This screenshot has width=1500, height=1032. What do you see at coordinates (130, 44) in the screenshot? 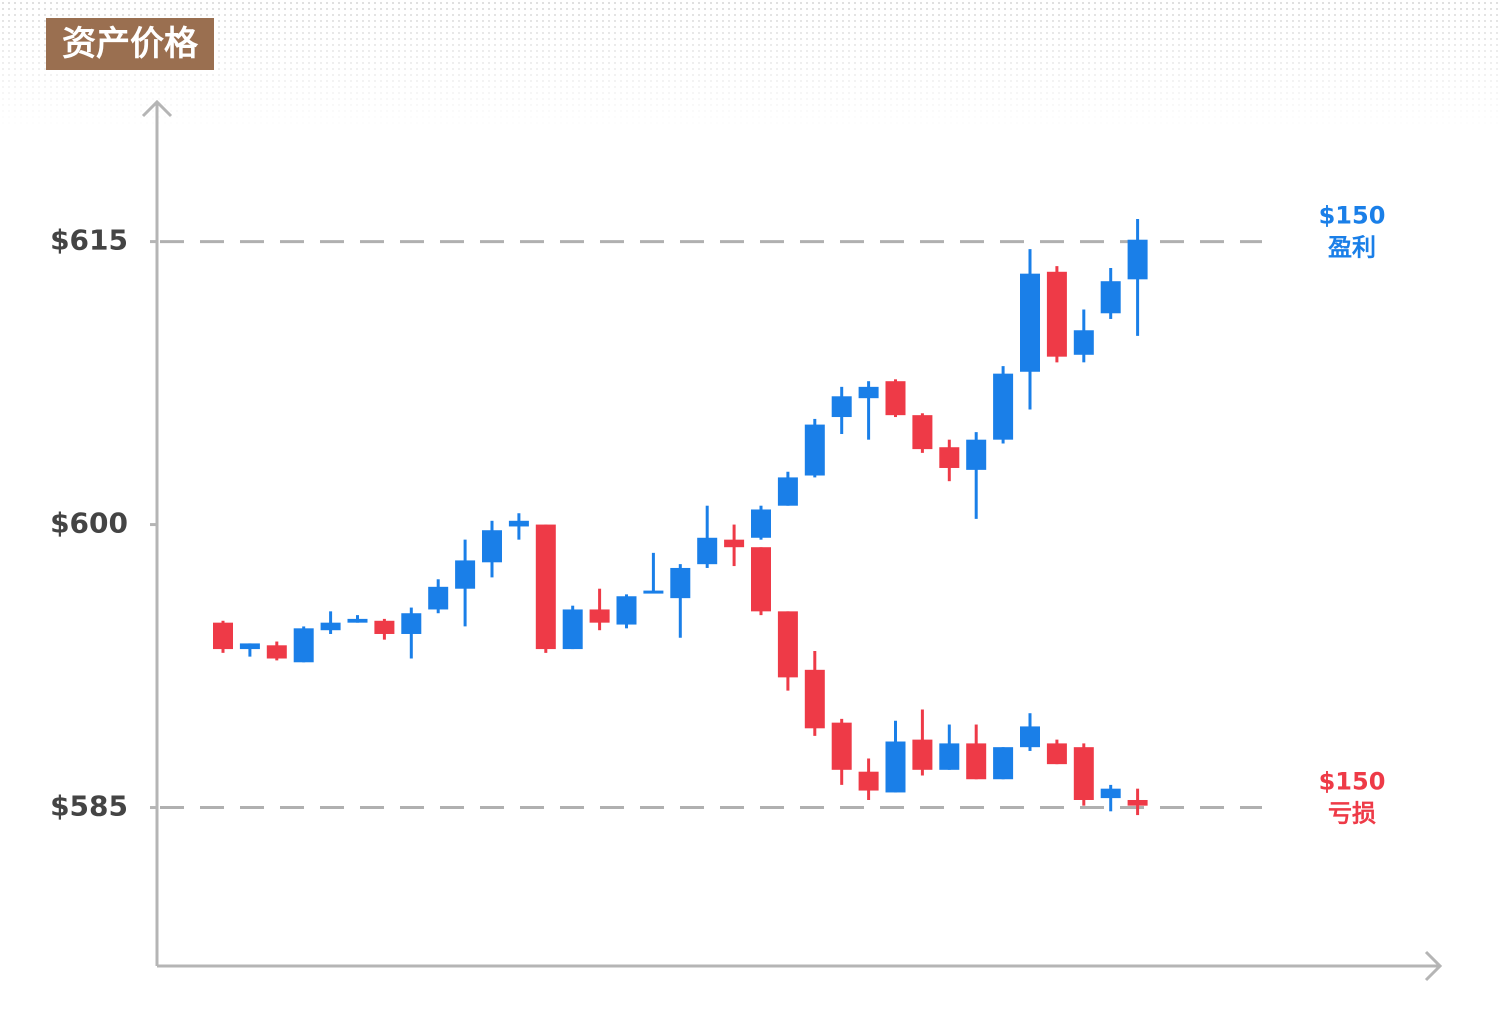
I see `chart-title: 资产价格` at bounding box center [130, 44].